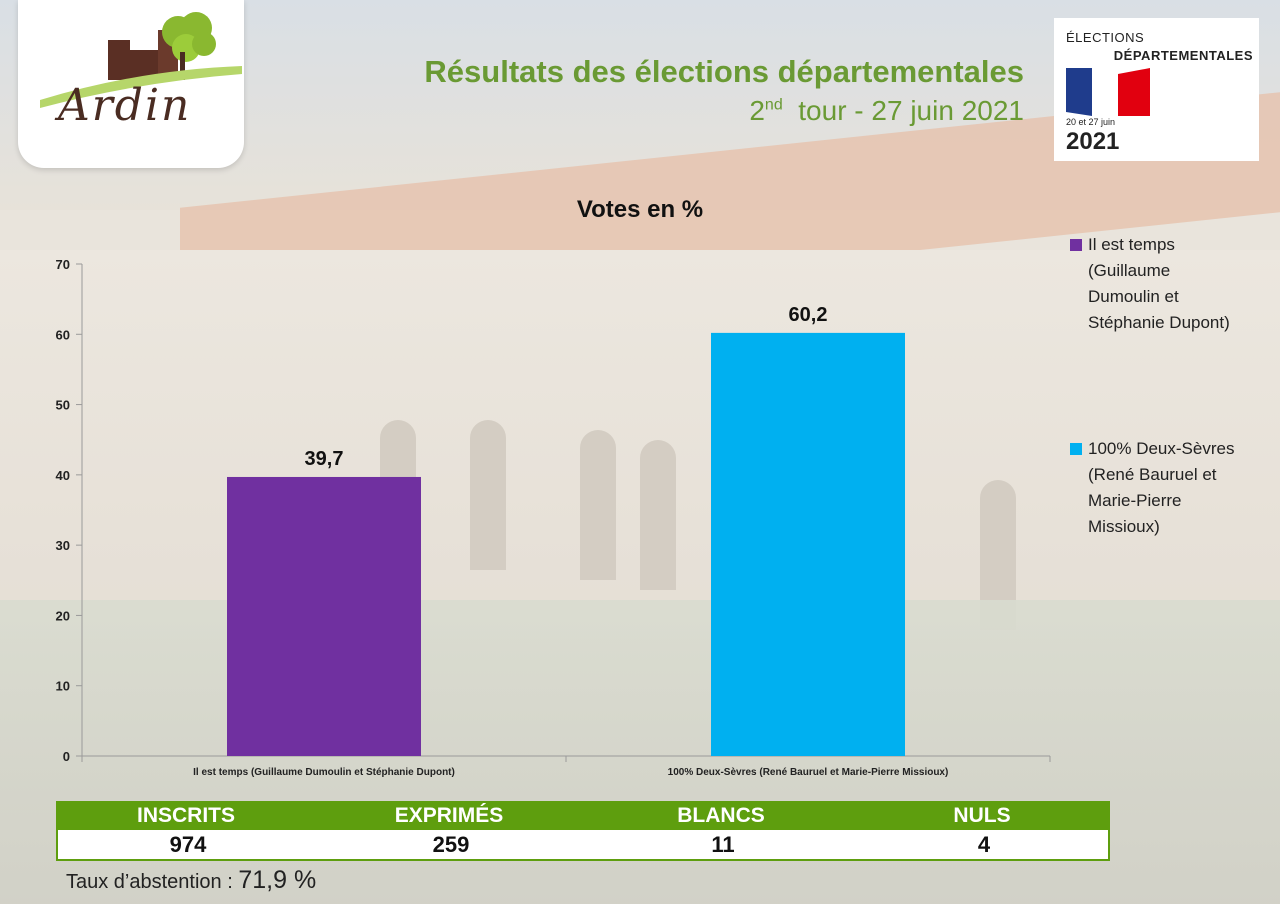  I want to click on legend-text: Stéphanie Dupont), so click(1159, 322).